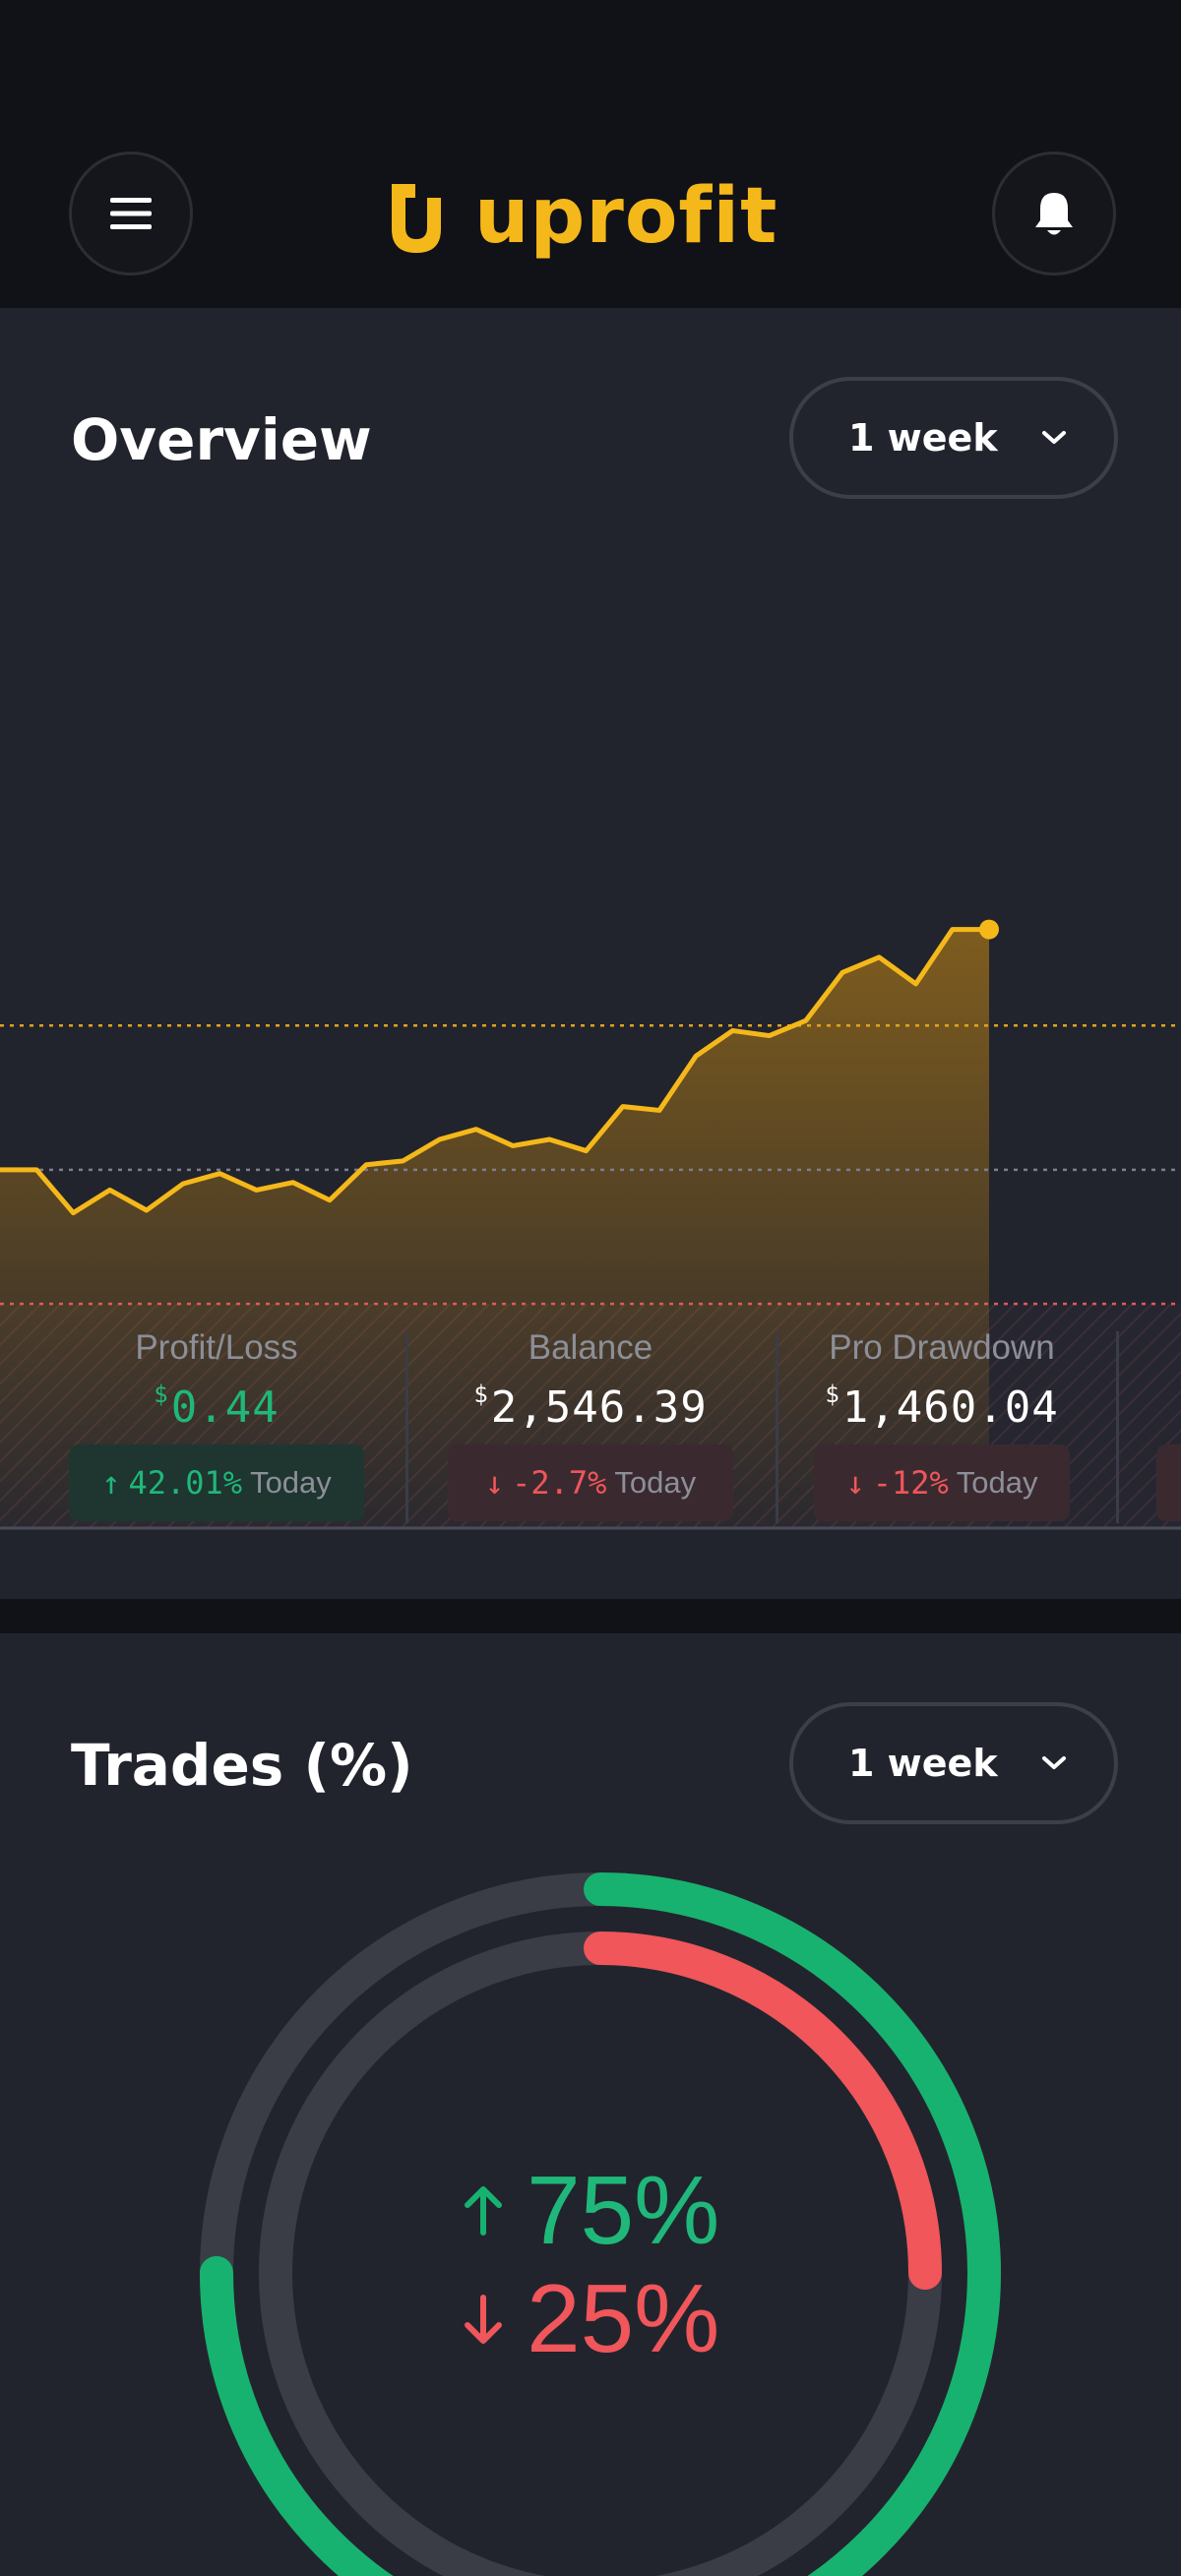 This screenshot has width=1181, height=2576. I want to click on stat-profit-loss: Profit/Loss $0.44 ↑ 42.01% Today, so click(216, 1410).